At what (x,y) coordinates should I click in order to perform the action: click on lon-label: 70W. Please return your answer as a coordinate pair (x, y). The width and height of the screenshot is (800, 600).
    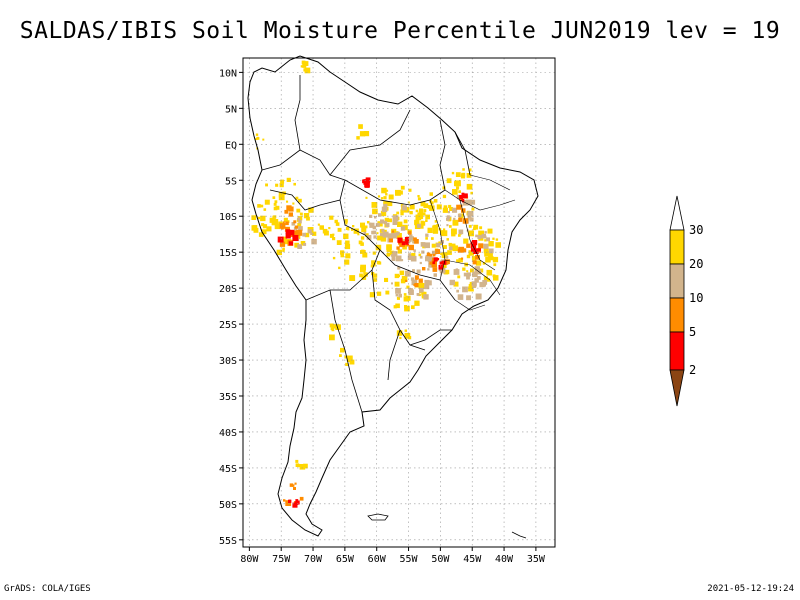
    Looking at the image, I should click on (313, 559).